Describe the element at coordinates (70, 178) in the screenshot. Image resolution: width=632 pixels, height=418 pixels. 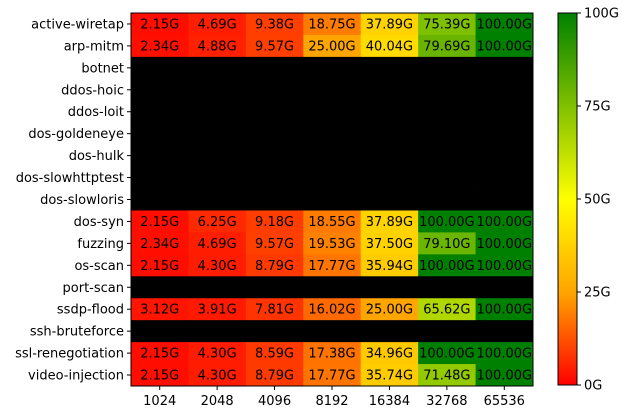
I see `y-tick-label: dos-slowhttptest` at that location.